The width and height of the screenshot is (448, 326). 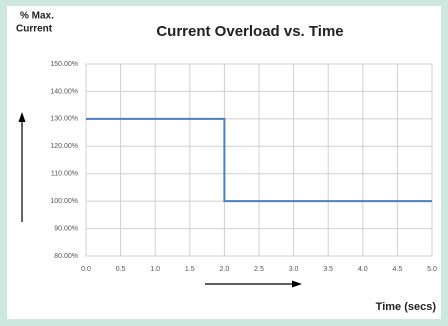 What do you see at coordinates (66, 256) in the screenshot?
I see `y-tick-label: 80.00%` at bounding box center [66, 256].